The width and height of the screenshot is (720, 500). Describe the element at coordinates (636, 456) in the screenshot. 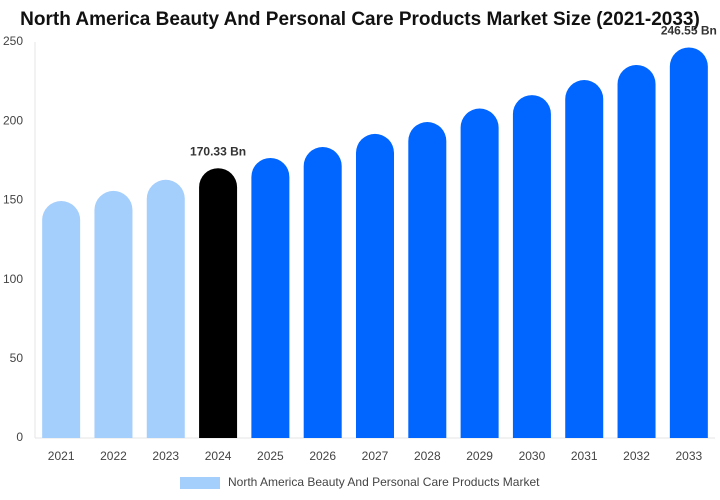

I see `x-tick-label: 2032` at that location.